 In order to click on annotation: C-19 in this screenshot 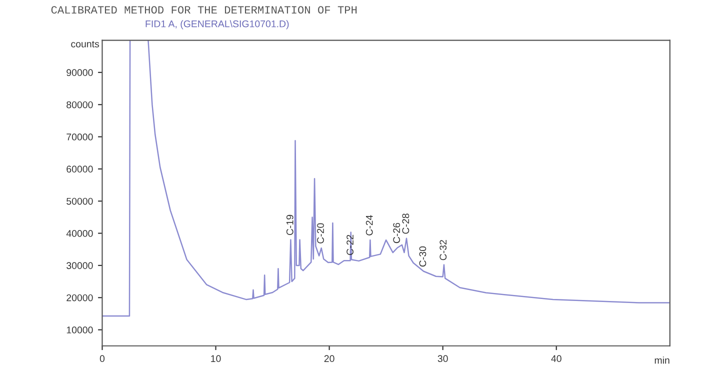, I will do `click(290, 225)`.